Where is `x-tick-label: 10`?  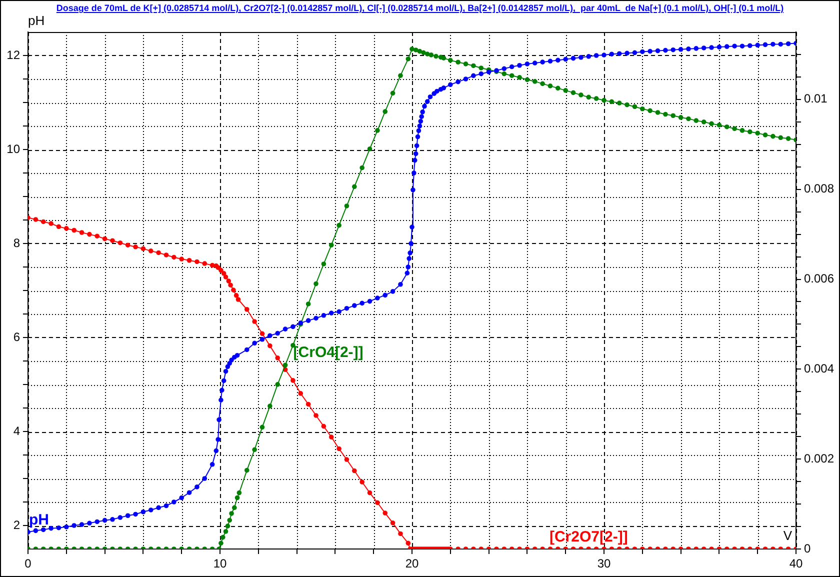 x-tick-label: 10 is located at coordinates (220, 563).